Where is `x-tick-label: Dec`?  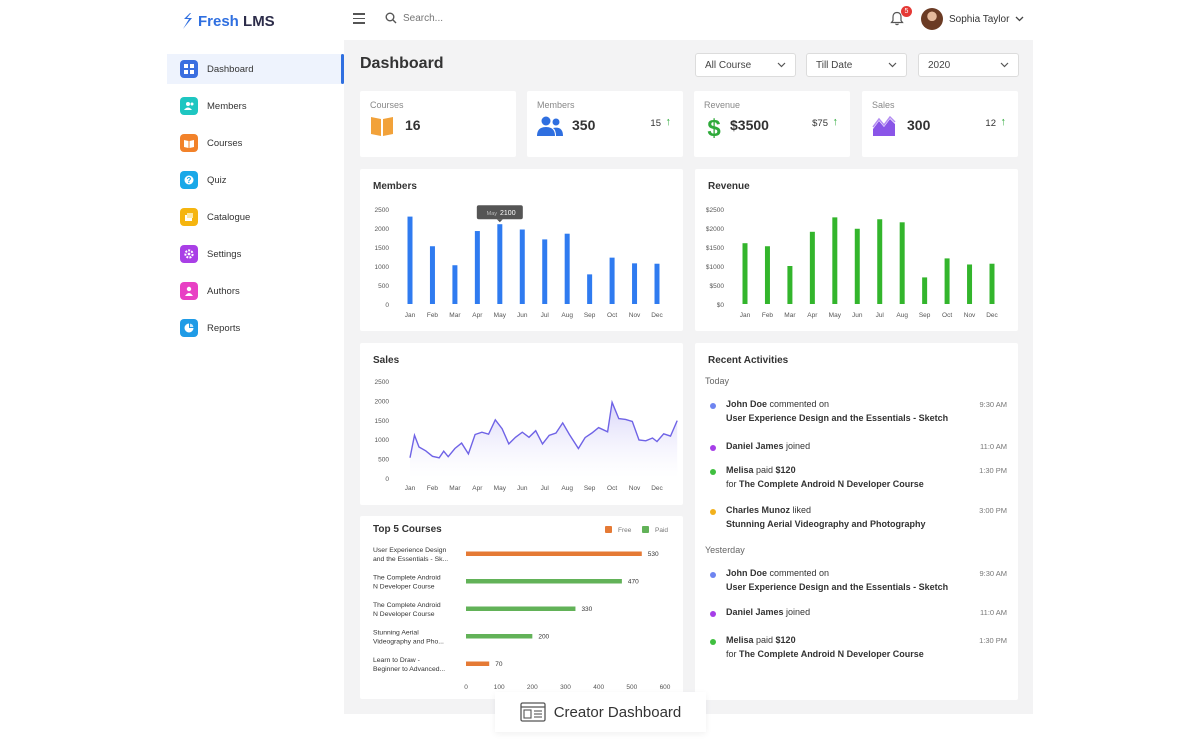
x-tick-label: Dec is located at coordinates (657, 315).